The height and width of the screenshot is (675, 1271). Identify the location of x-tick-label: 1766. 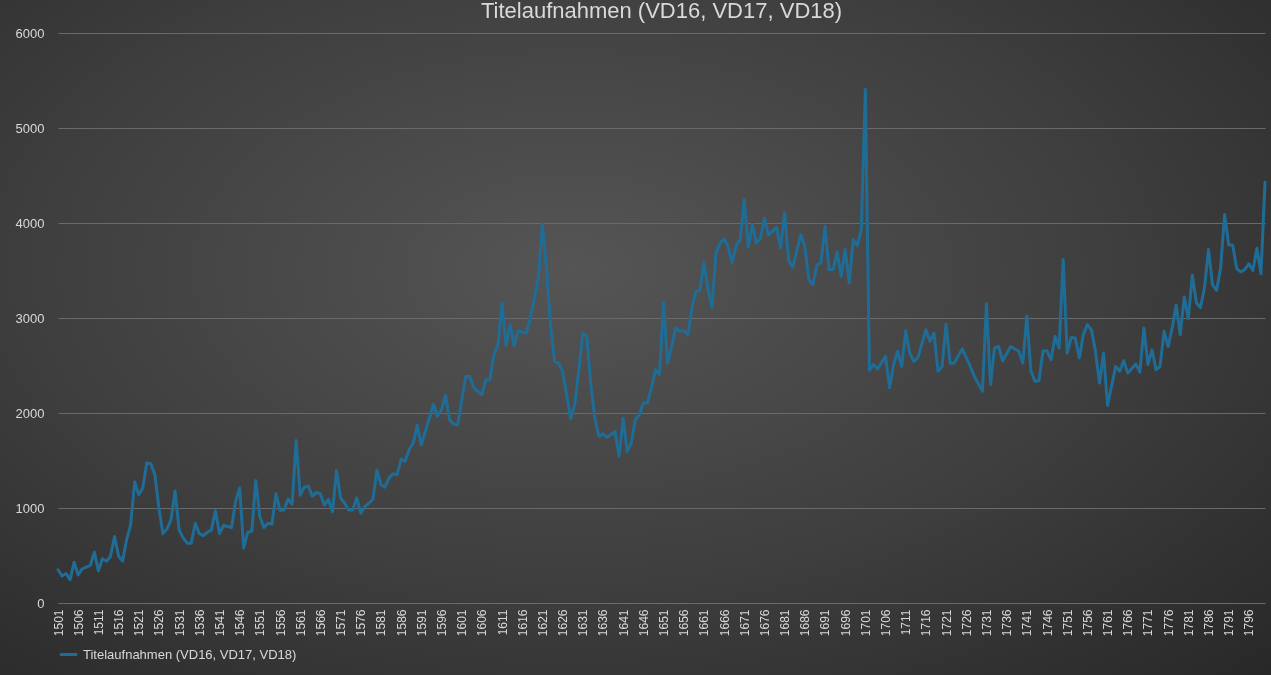
(1128, 623).